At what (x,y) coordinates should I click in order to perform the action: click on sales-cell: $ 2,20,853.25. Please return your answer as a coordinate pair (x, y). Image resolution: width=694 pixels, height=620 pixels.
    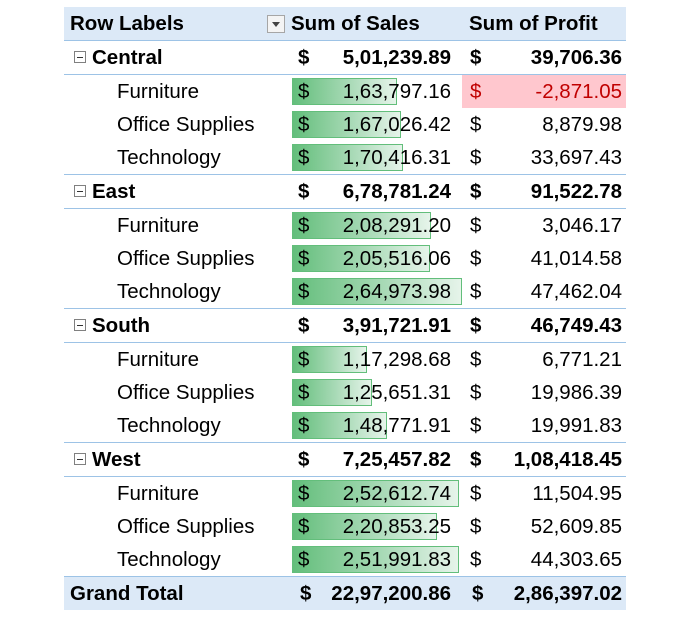
    Looking at the image, I should click on (372, 526).